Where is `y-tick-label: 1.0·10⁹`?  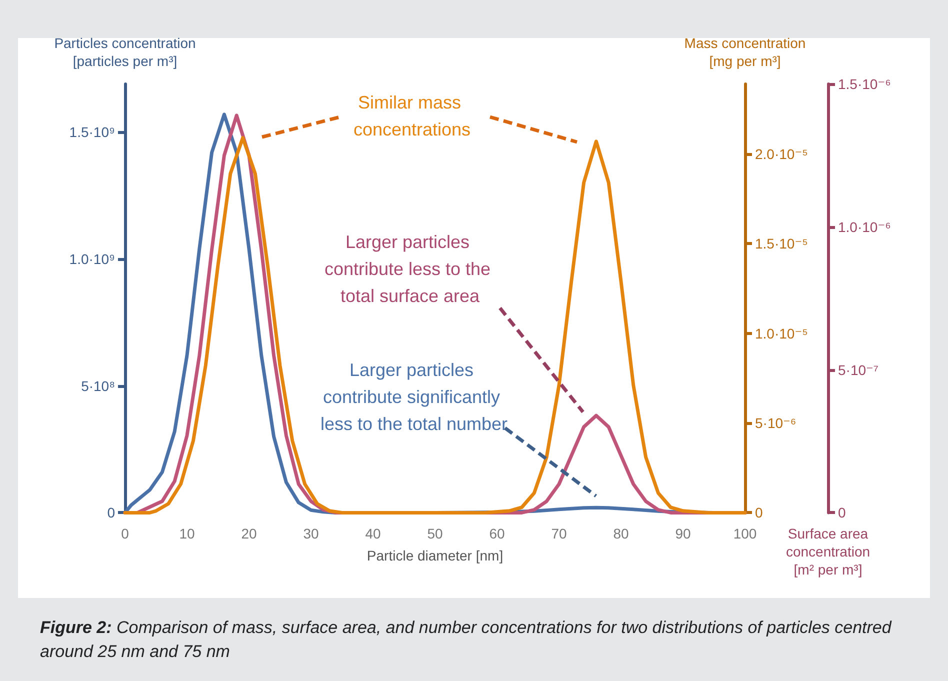
y-tick-label: 1.0·10⁹ is located at coordinates (92, 259).